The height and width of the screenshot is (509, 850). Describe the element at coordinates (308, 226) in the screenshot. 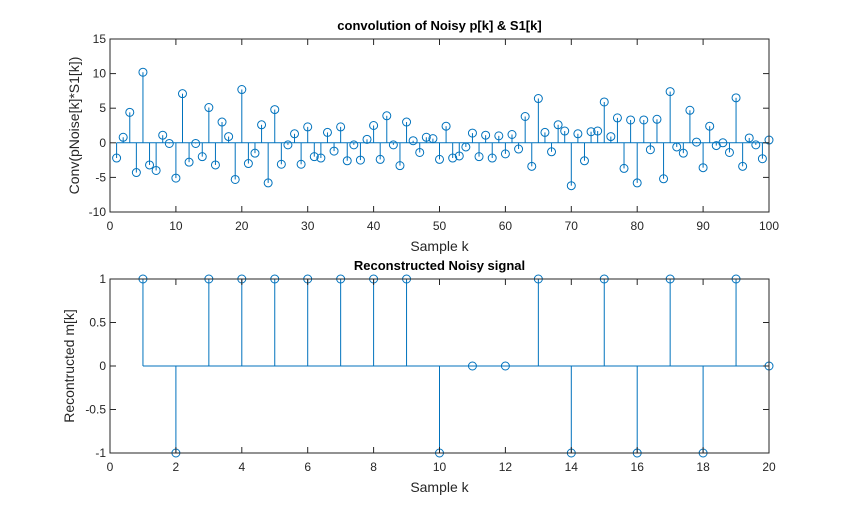

I see `x-tick-label: 30` at that location.